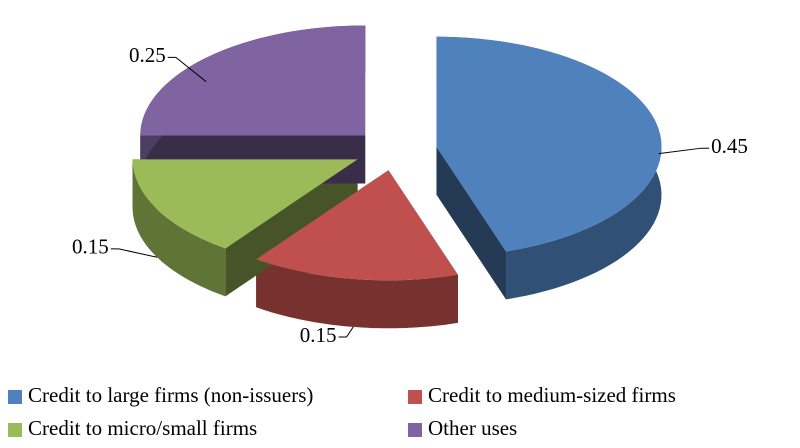 The image size is (800, 448). What do you see at coordinates (170, 395) in the screenshot?
I see `legend-label: Credit to large firms (non-issuers)` at bounding box center [170, 395].